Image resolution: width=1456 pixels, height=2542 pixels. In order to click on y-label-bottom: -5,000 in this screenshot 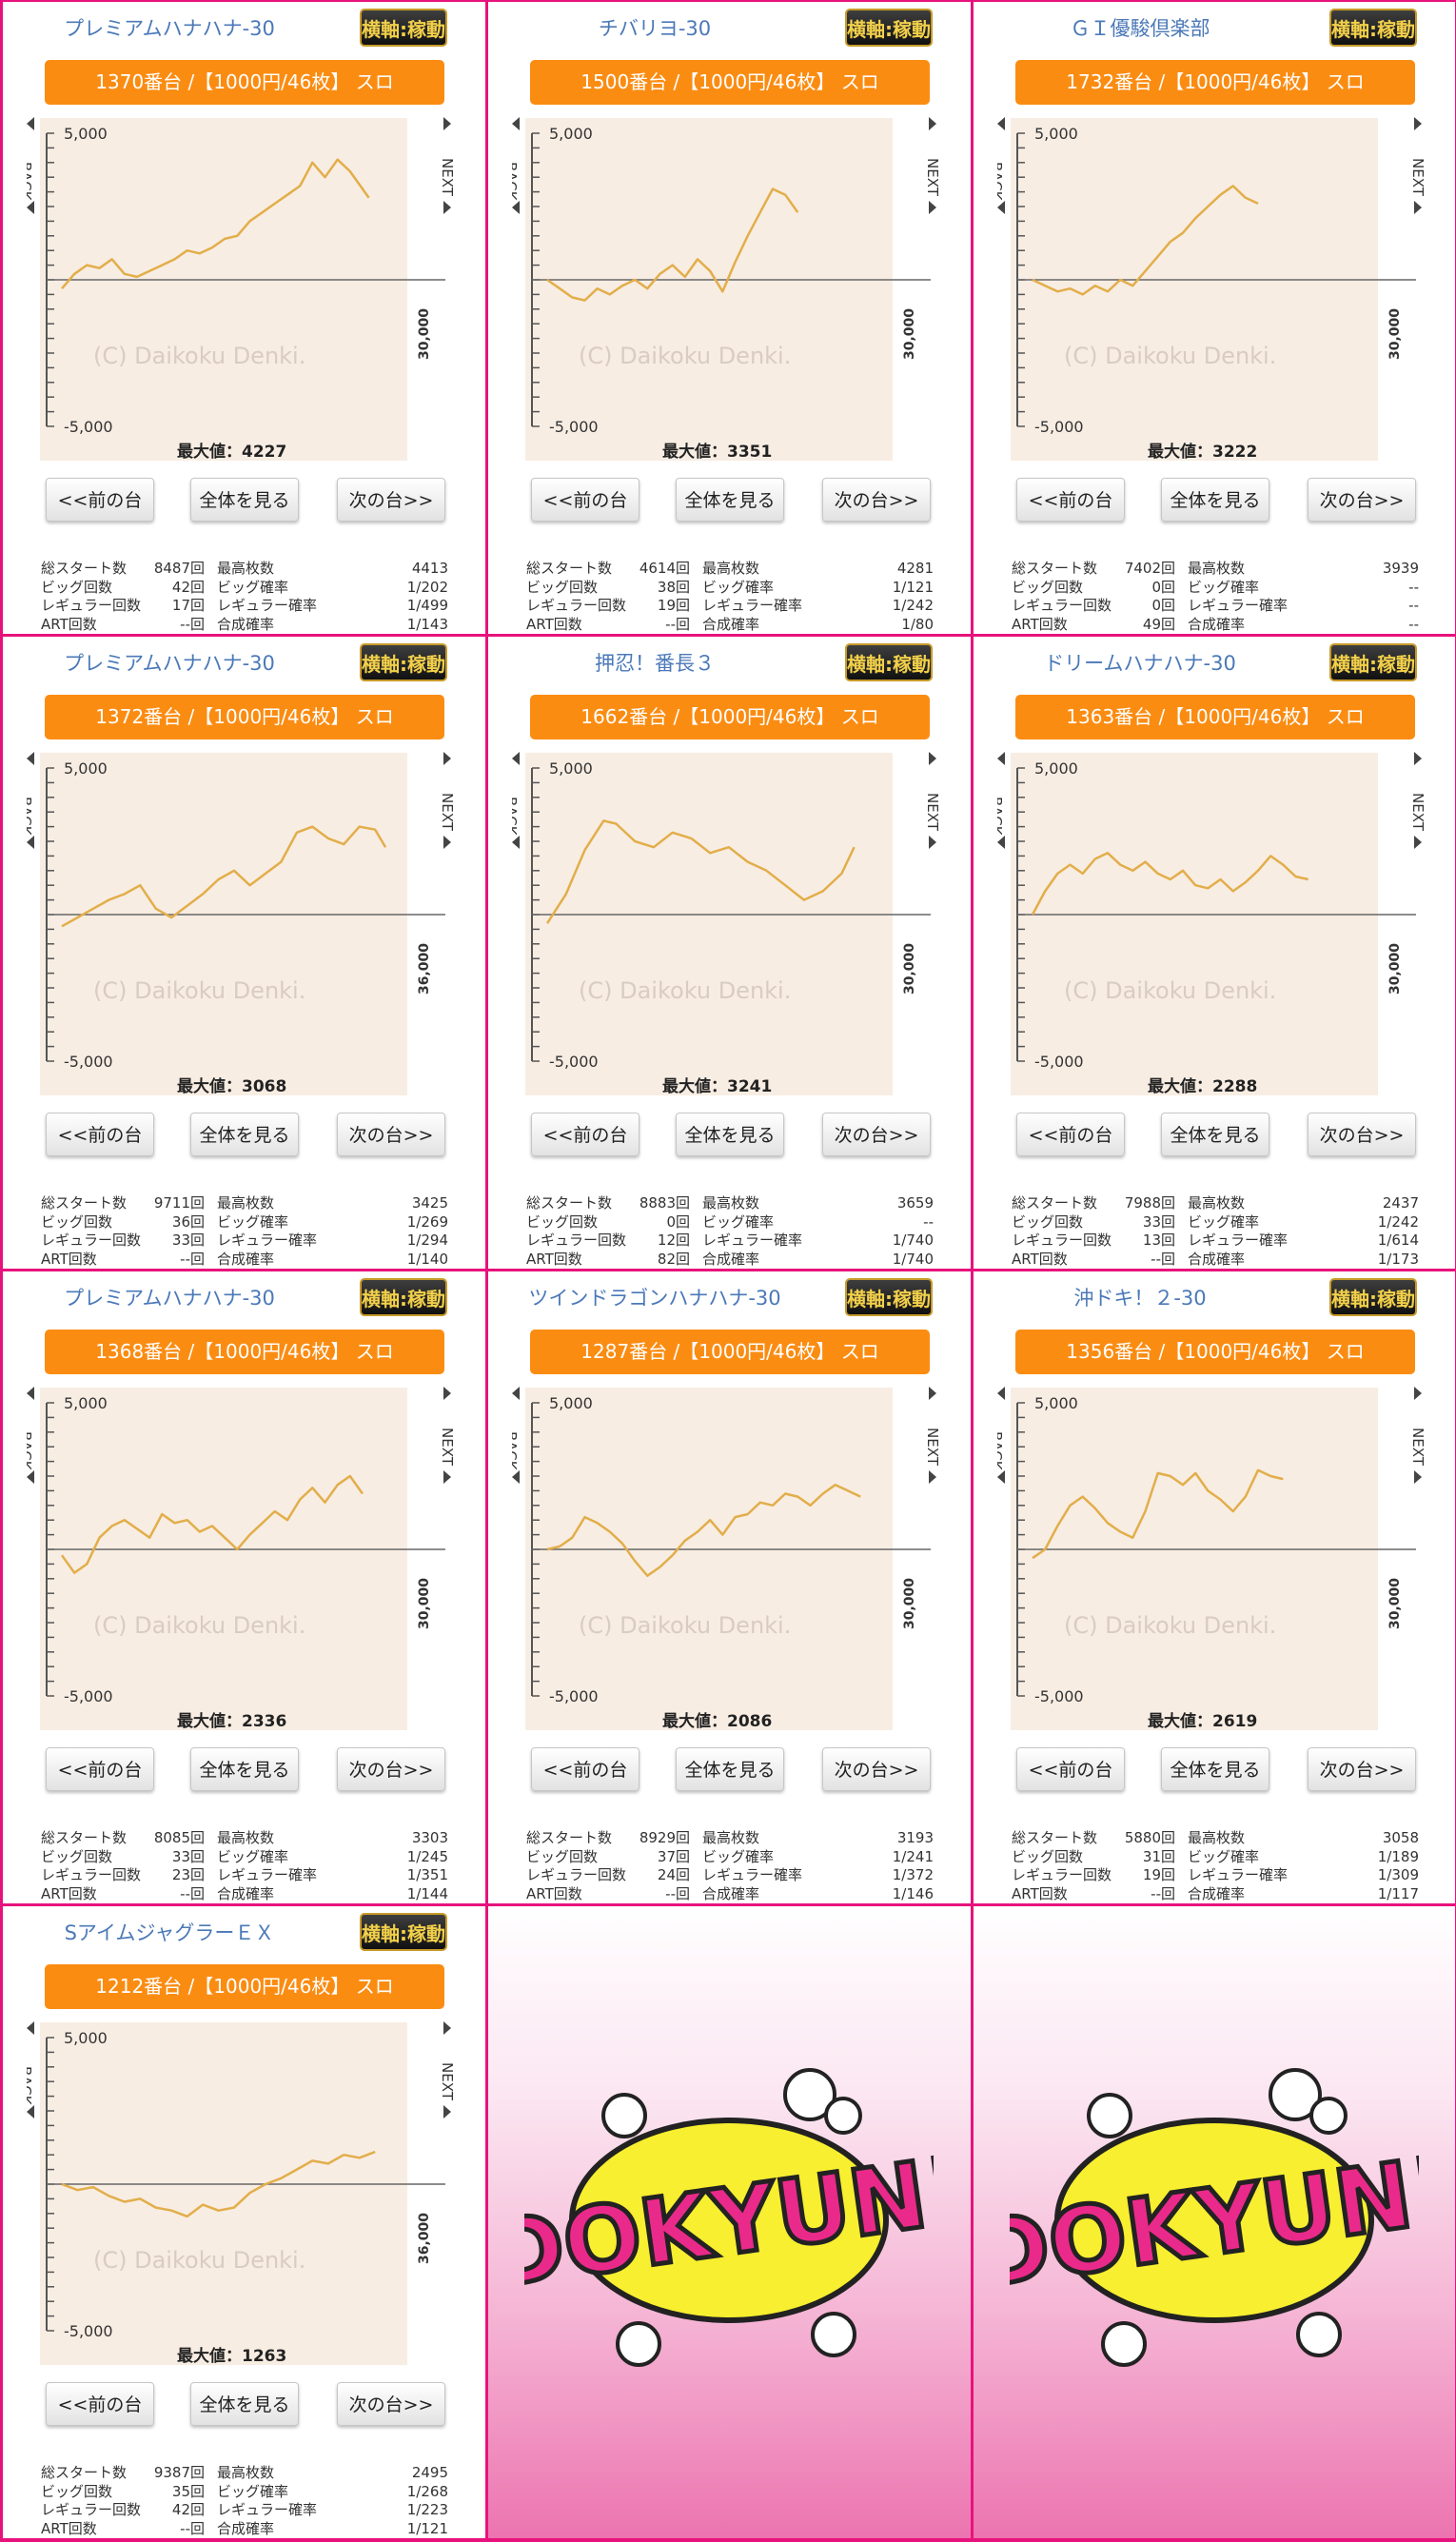, I will do `click(574, 1696)`.